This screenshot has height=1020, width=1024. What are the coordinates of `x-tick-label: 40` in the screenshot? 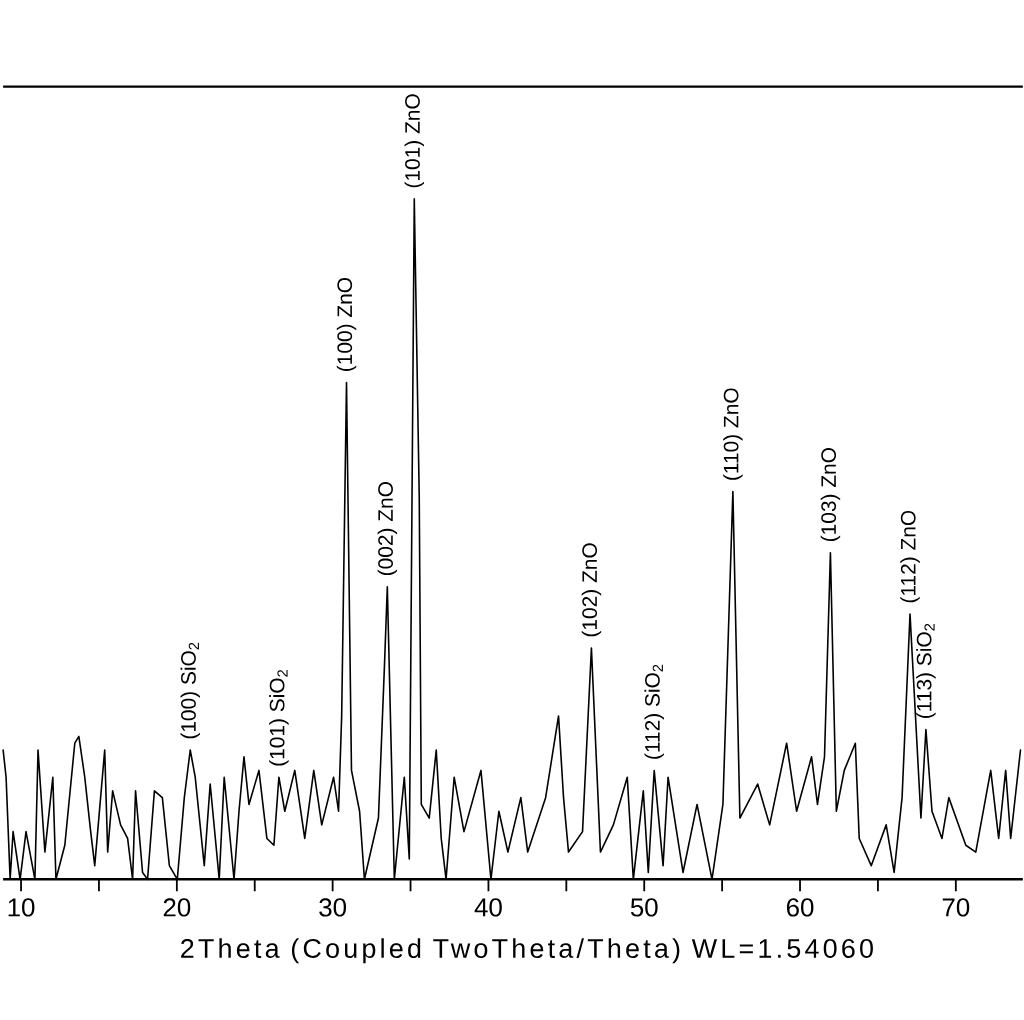 It's located at (488, 907).